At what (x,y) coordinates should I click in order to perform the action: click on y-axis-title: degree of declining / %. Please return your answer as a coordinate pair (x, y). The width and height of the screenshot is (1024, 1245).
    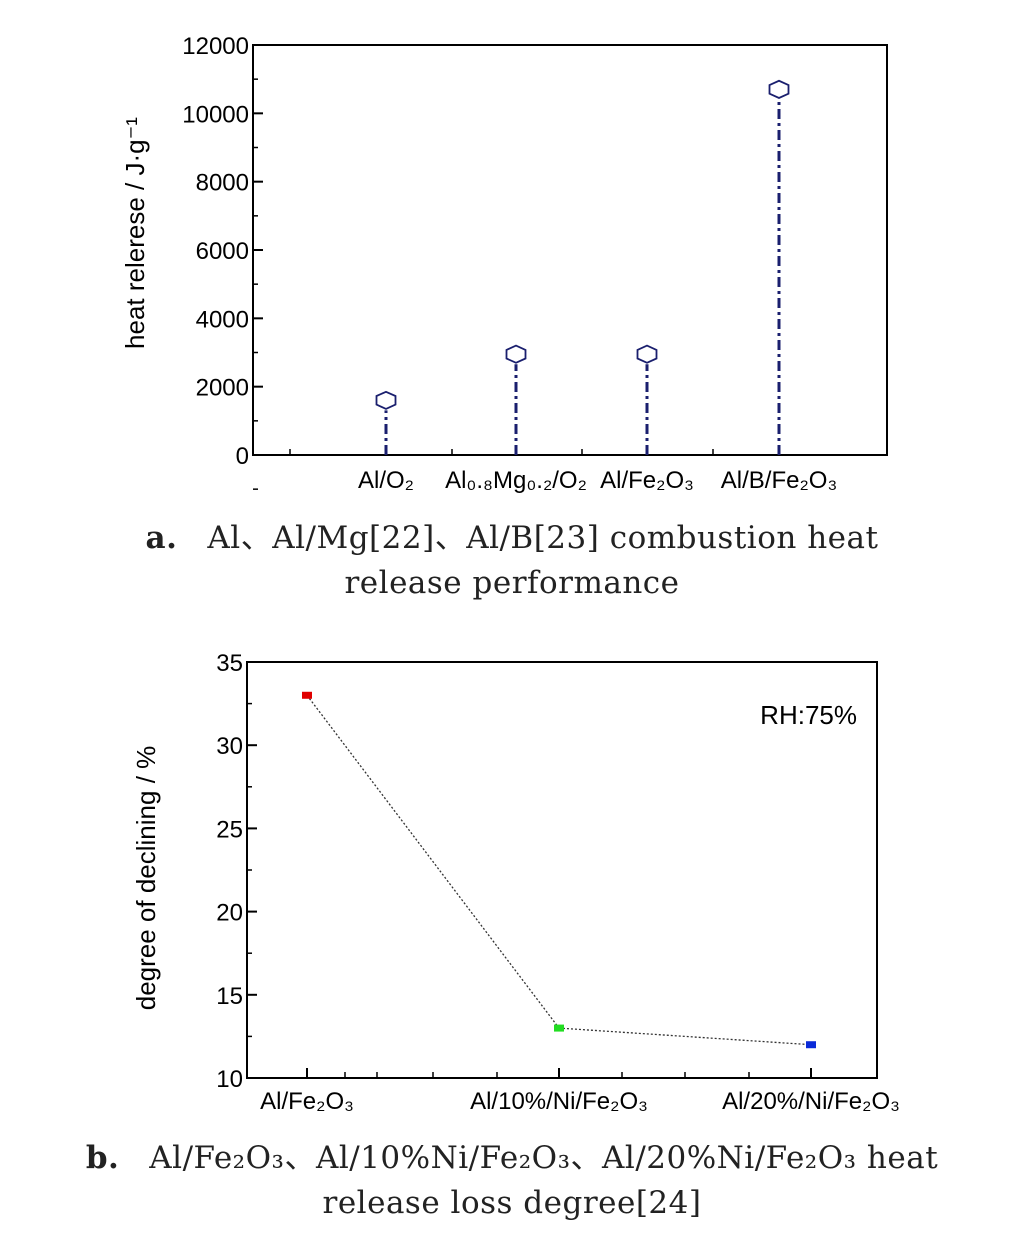
    Looking at the image, I should click on (146, 878).